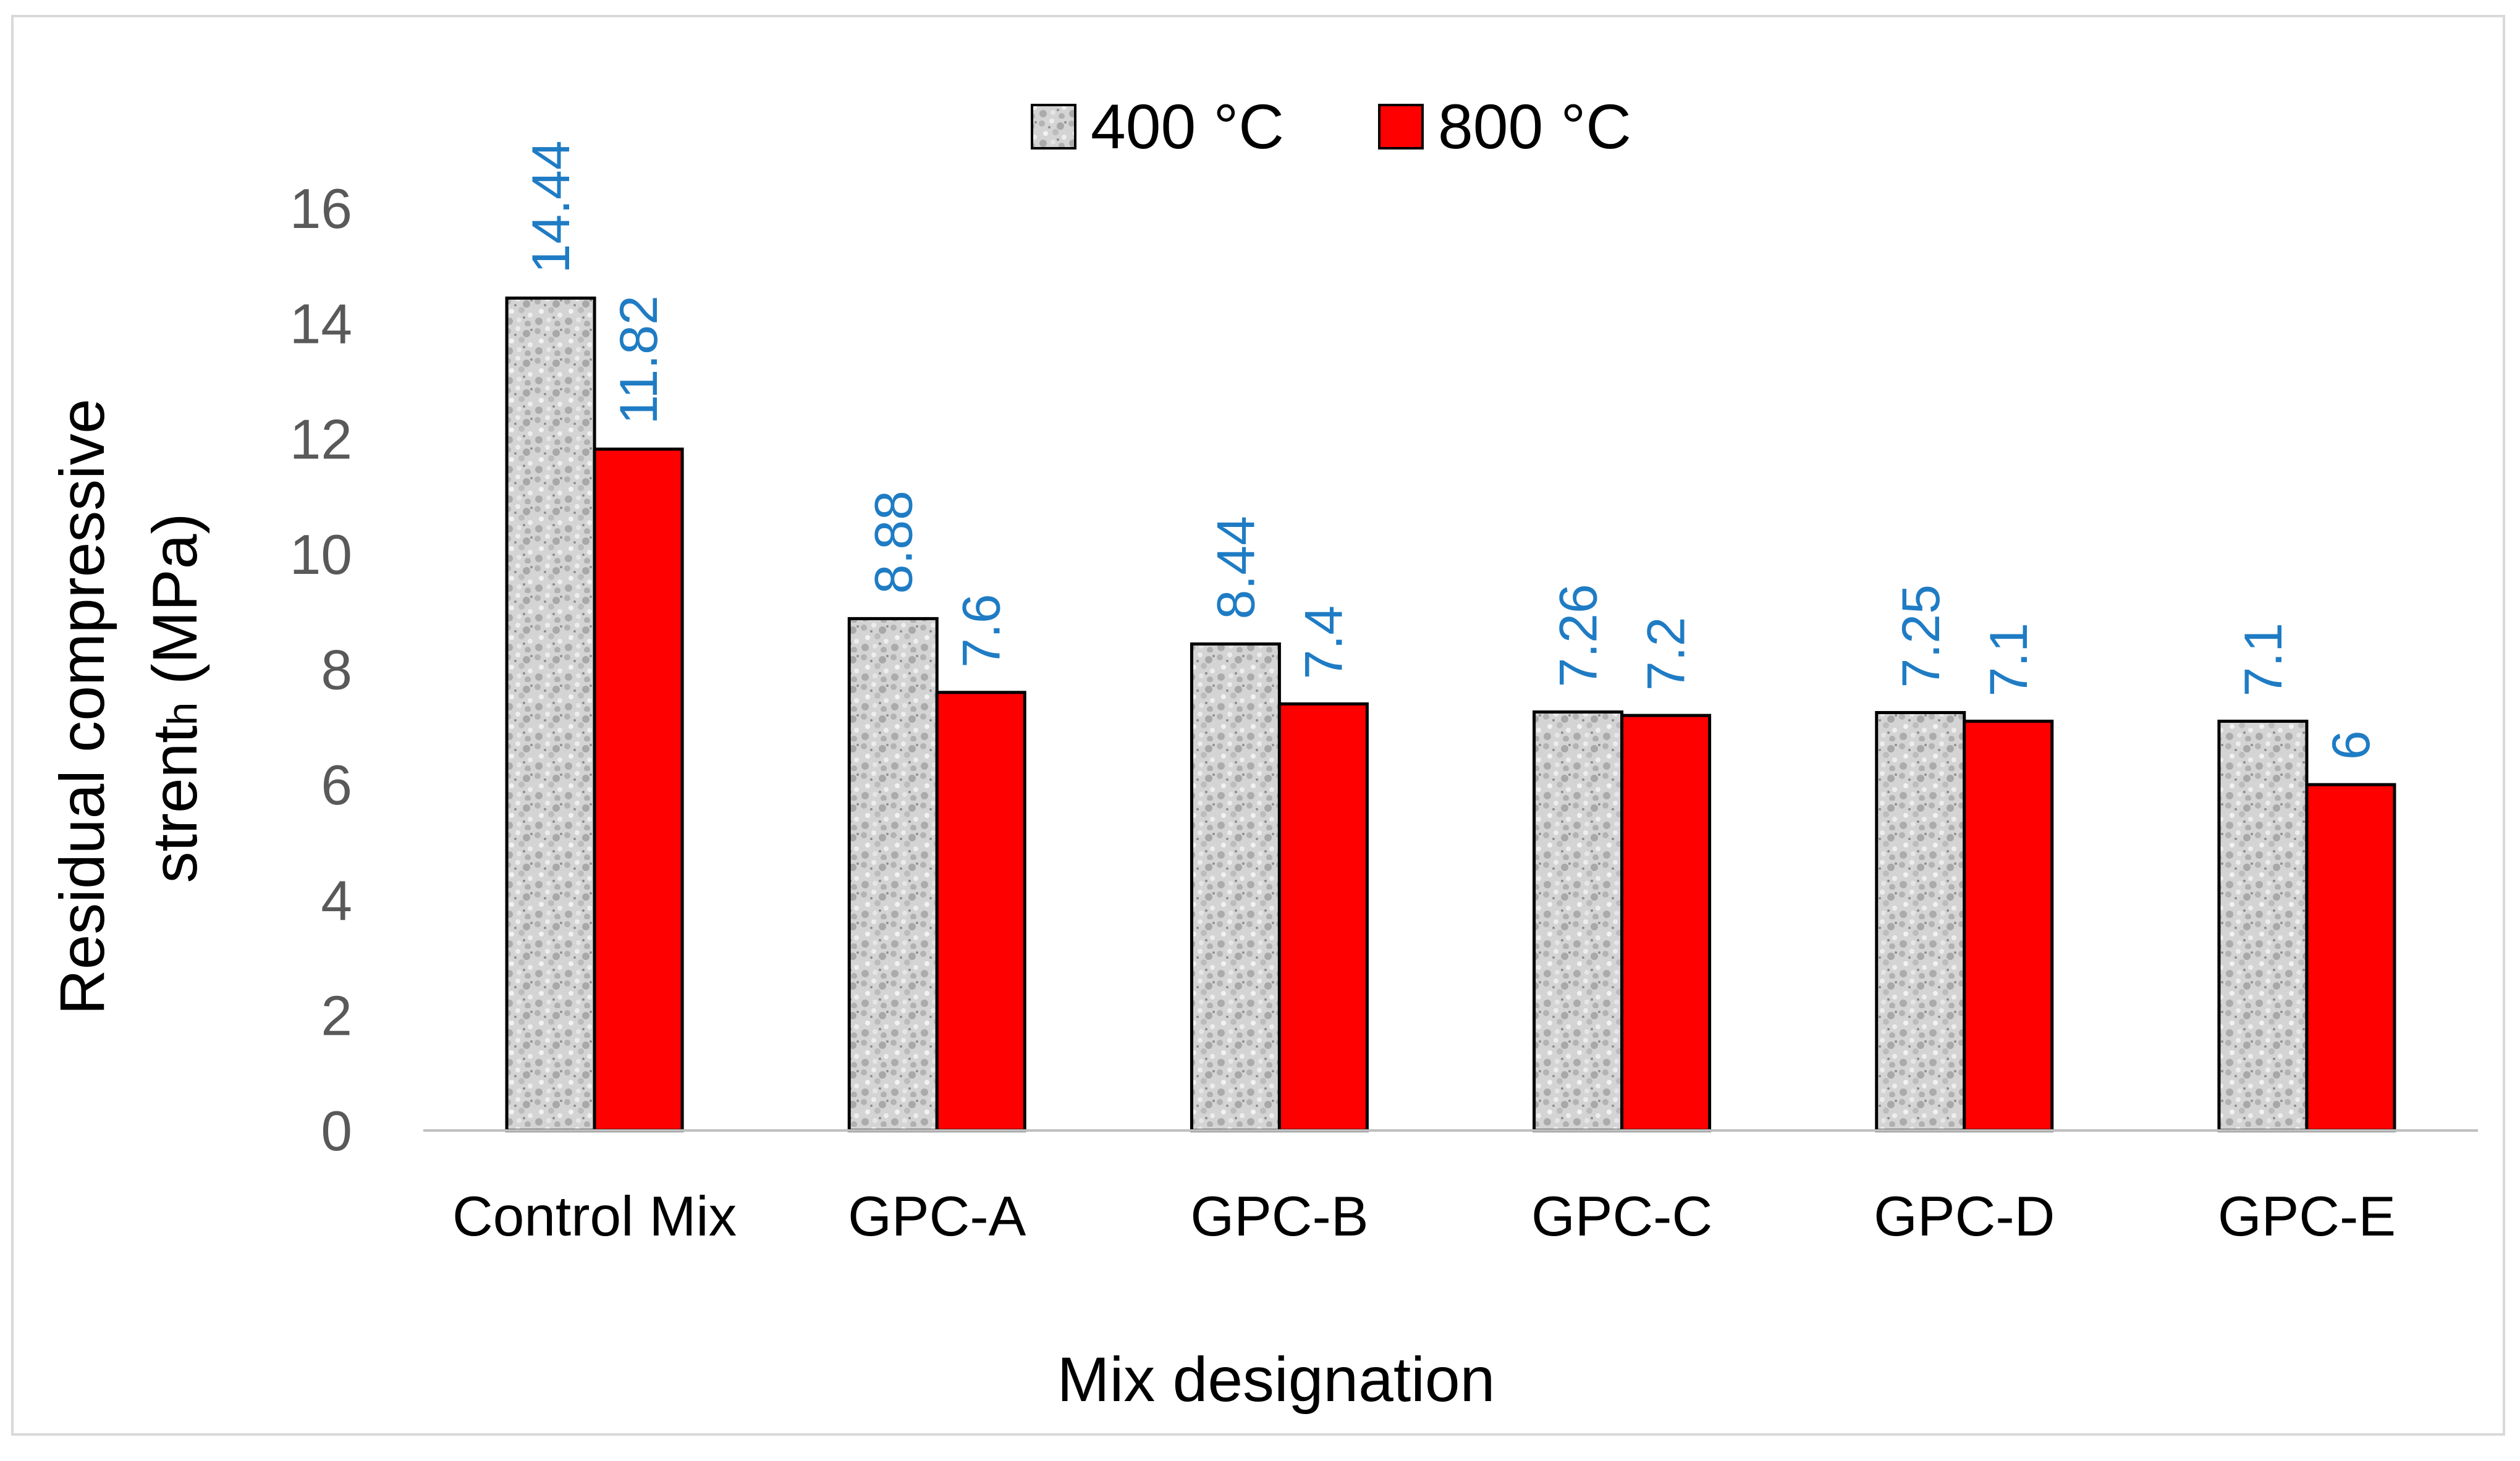 This screenshot has width=2520, height=1461. What do you see at coordinates (2351, 745) in the screenshot?
I see `data-label-800c: 6` at bounding box center [2351, 745].